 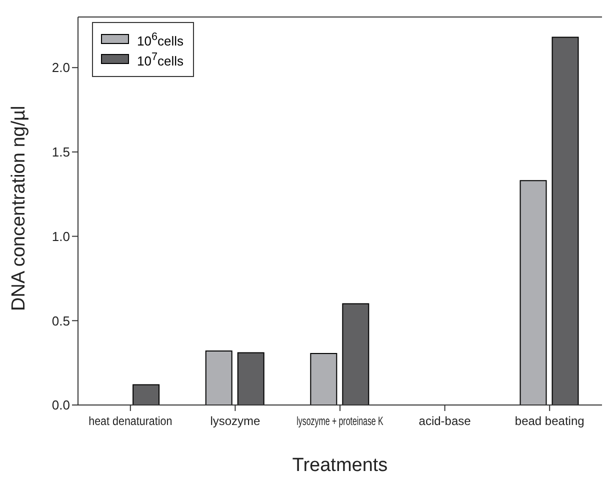 I want to click on y-axis-title: DNA concentration ng/µl, so click(x=19, y=208).